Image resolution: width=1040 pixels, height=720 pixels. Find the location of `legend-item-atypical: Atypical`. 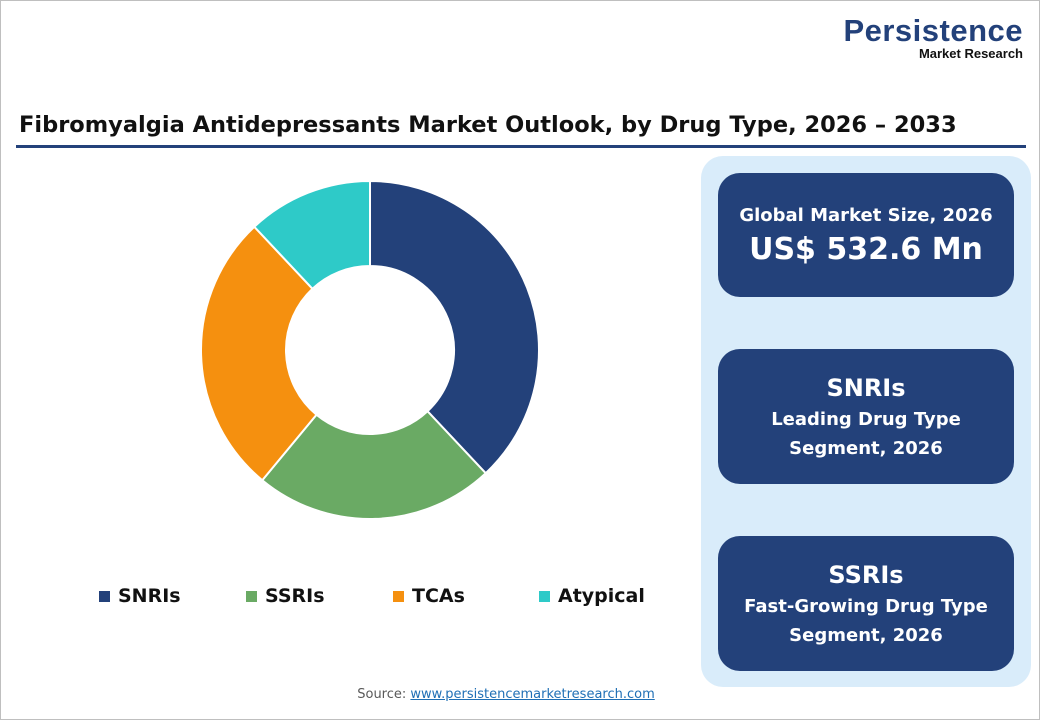

legend-item-atypical: Atypical is located at coordinates (592, 596).